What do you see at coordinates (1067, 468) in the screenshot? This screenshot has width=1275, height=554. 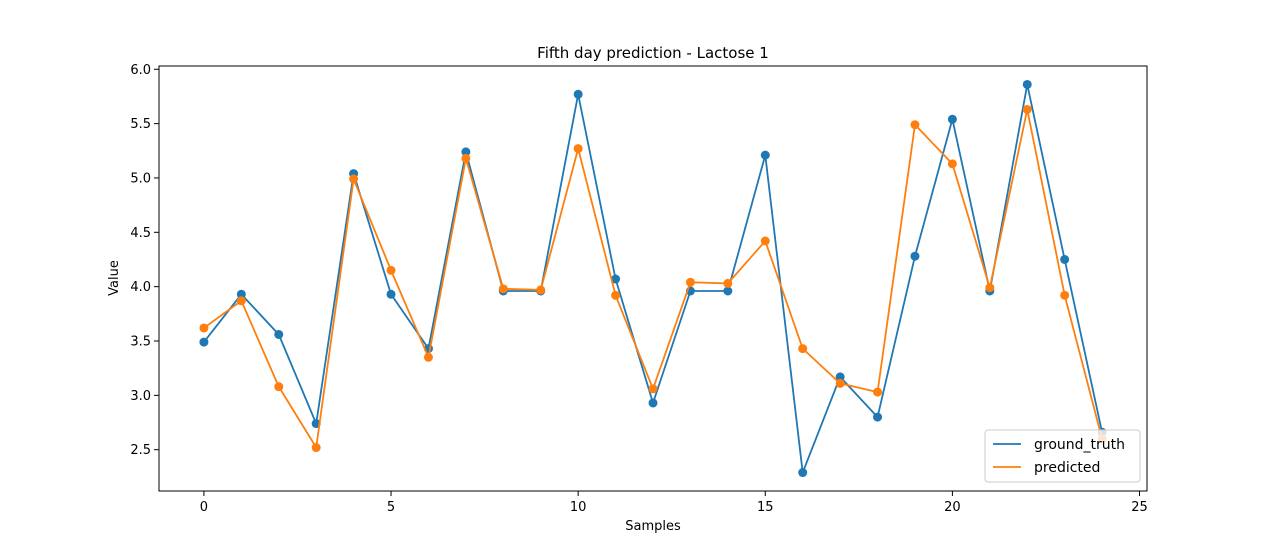 I see `legend-label-predicted: predicted` at bounding box center [1067, 468].